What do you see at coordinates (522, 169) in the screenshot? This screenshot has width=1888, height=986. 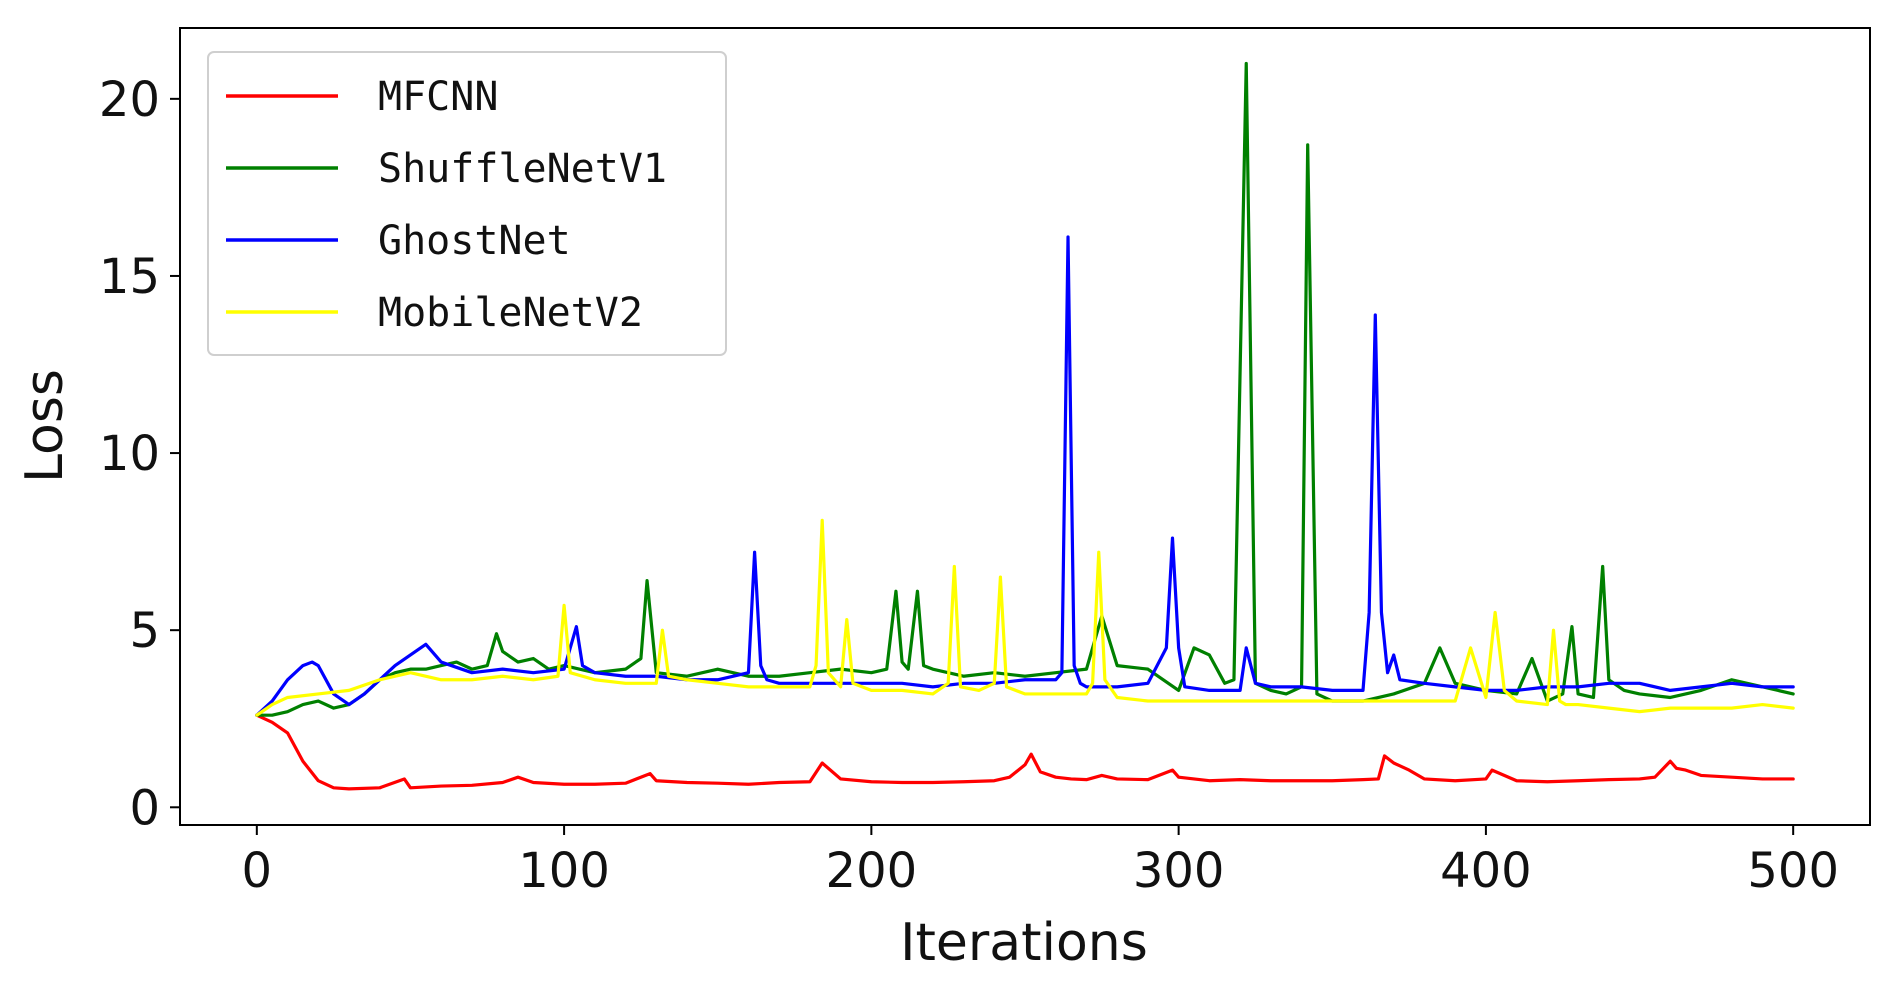 I see `legend-label-shufflenetv1: ShuffleNetV1` at bounding box center [522, 169].